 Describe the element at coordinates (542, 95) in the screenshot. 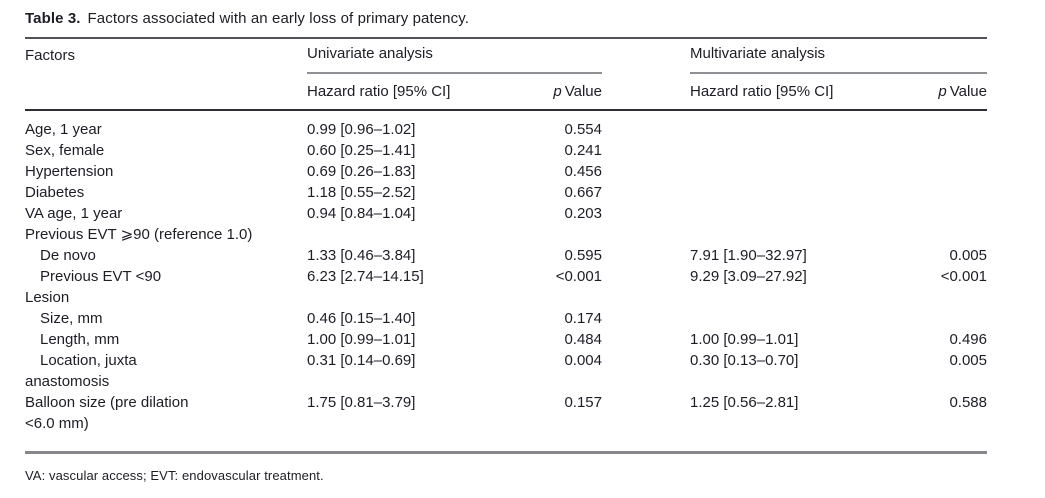

I see `univariate-p-value-header: p Value` at that location.